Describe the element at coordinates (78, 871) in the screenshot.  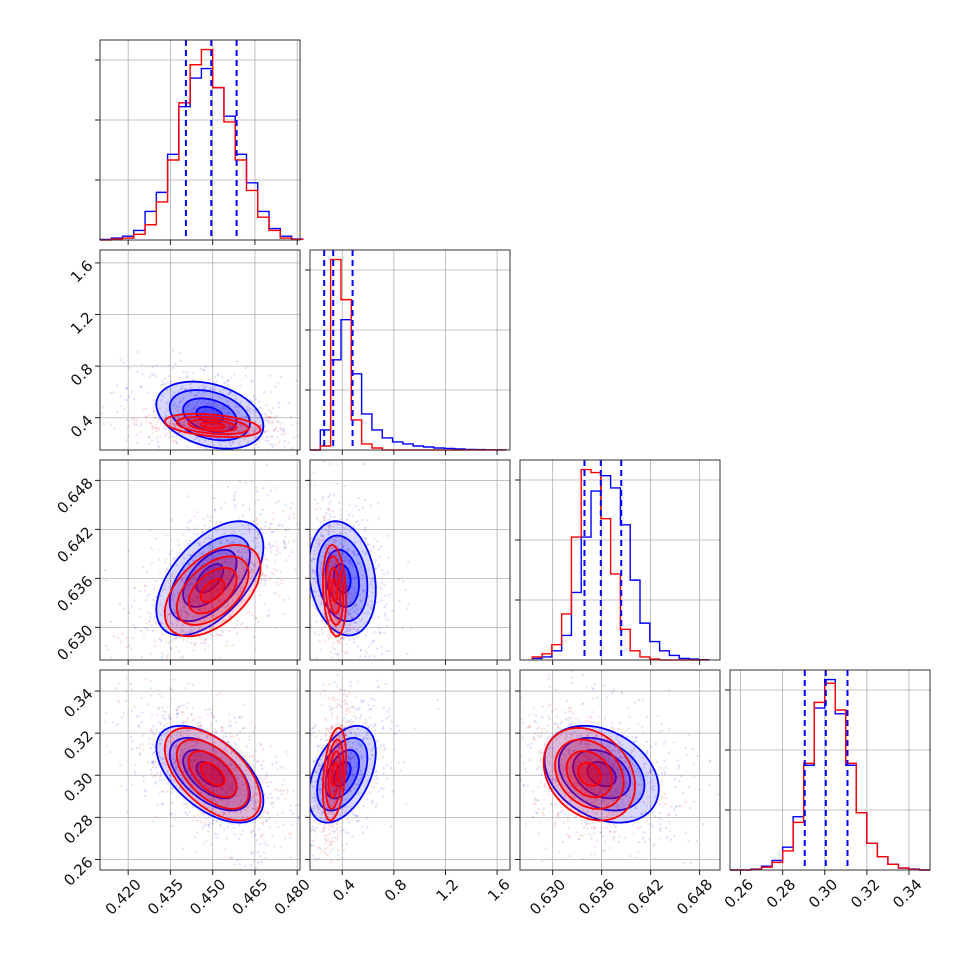
I see `y-tick-label: 0.26` at that location.